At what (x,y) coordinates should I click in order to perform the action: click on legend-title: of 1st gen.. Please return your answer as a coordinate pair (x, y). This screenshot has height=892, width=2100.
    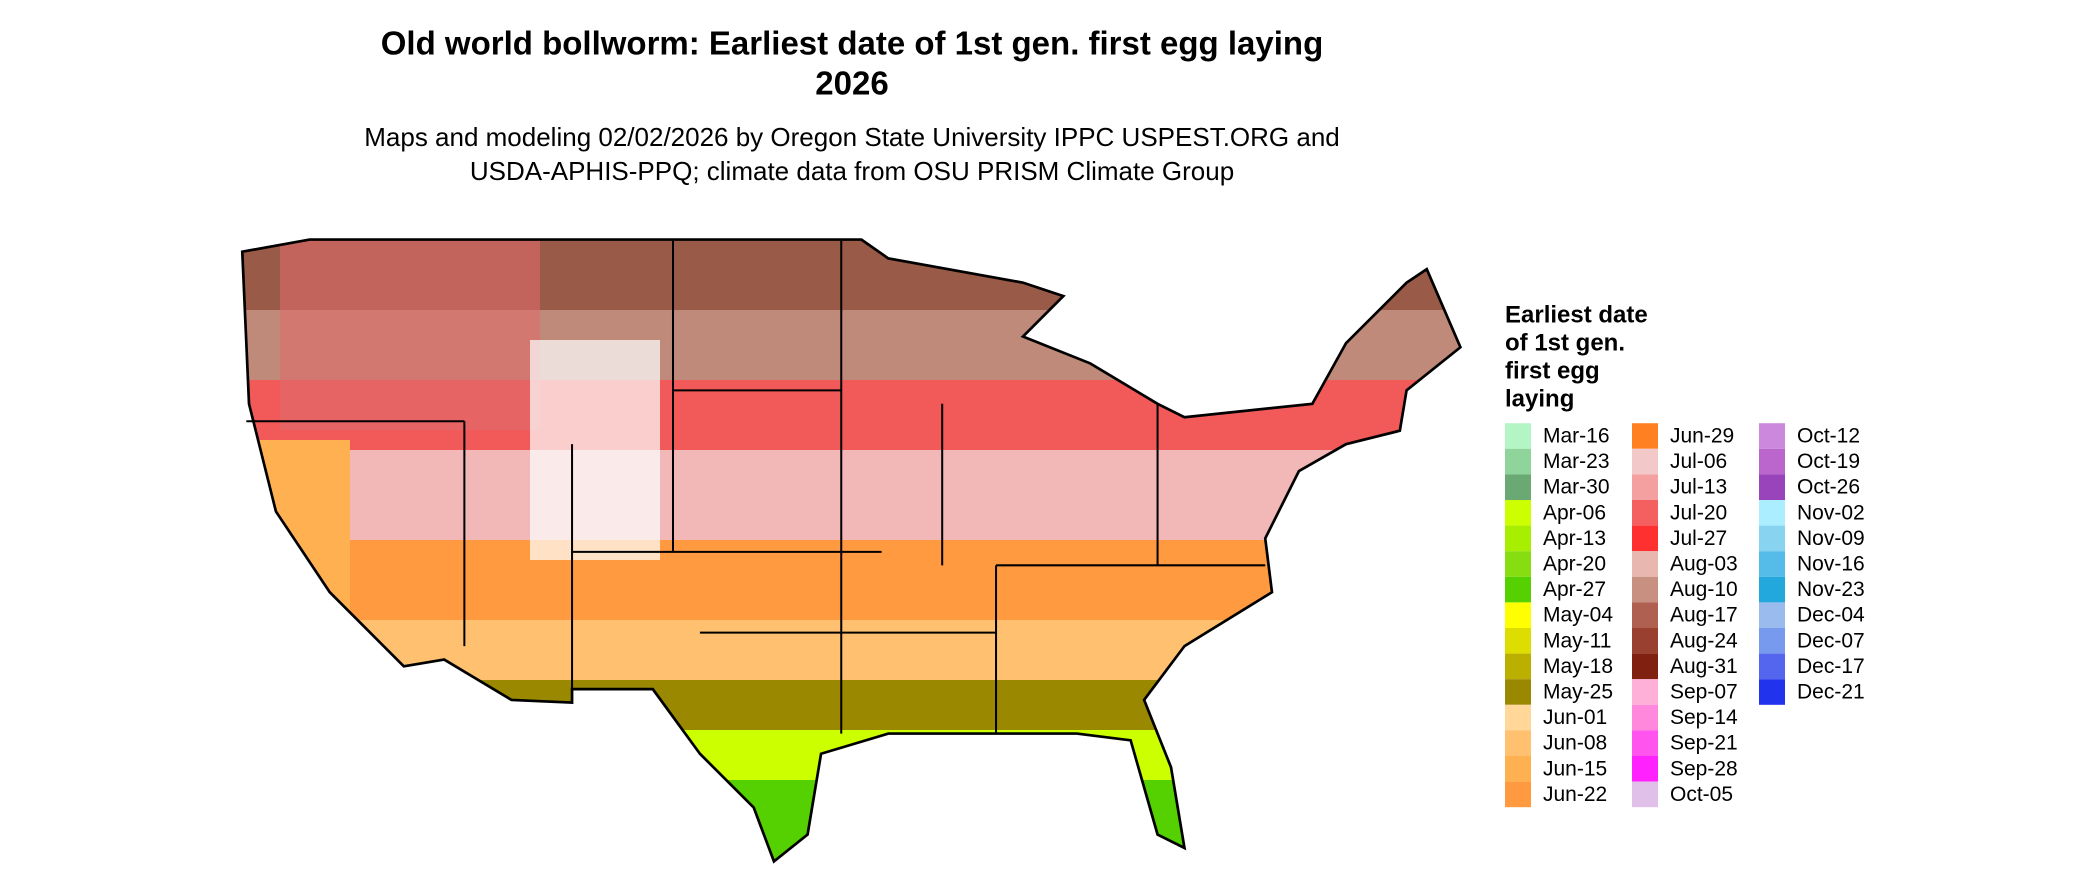
    Looking at the image, I should click on (1565, 342).